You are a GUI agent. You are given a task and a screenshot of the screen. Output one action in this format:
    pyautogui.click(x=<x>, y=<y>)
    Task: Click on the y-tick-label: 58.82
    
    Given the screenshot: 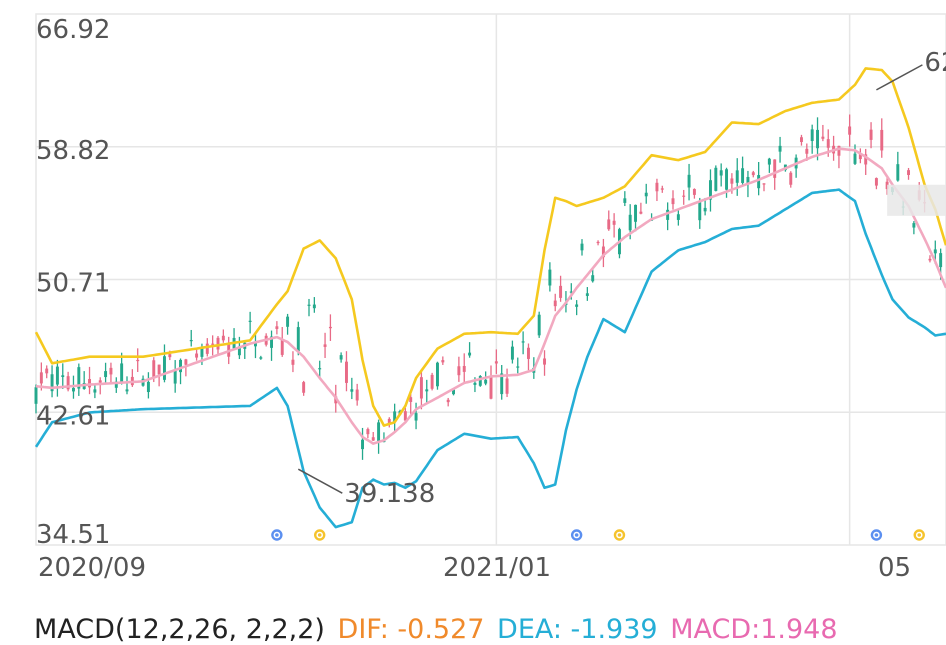 What is the action you would take?
    pyautogui.click(x=73, y=151)
    